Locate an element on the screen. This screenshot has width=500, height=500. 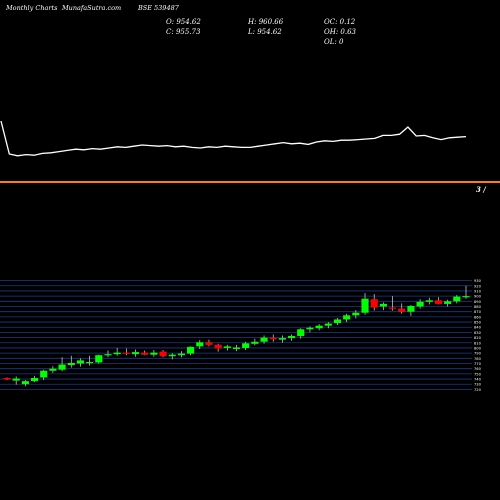
y-tick-label: 930 is located at coordinates (478, 281).